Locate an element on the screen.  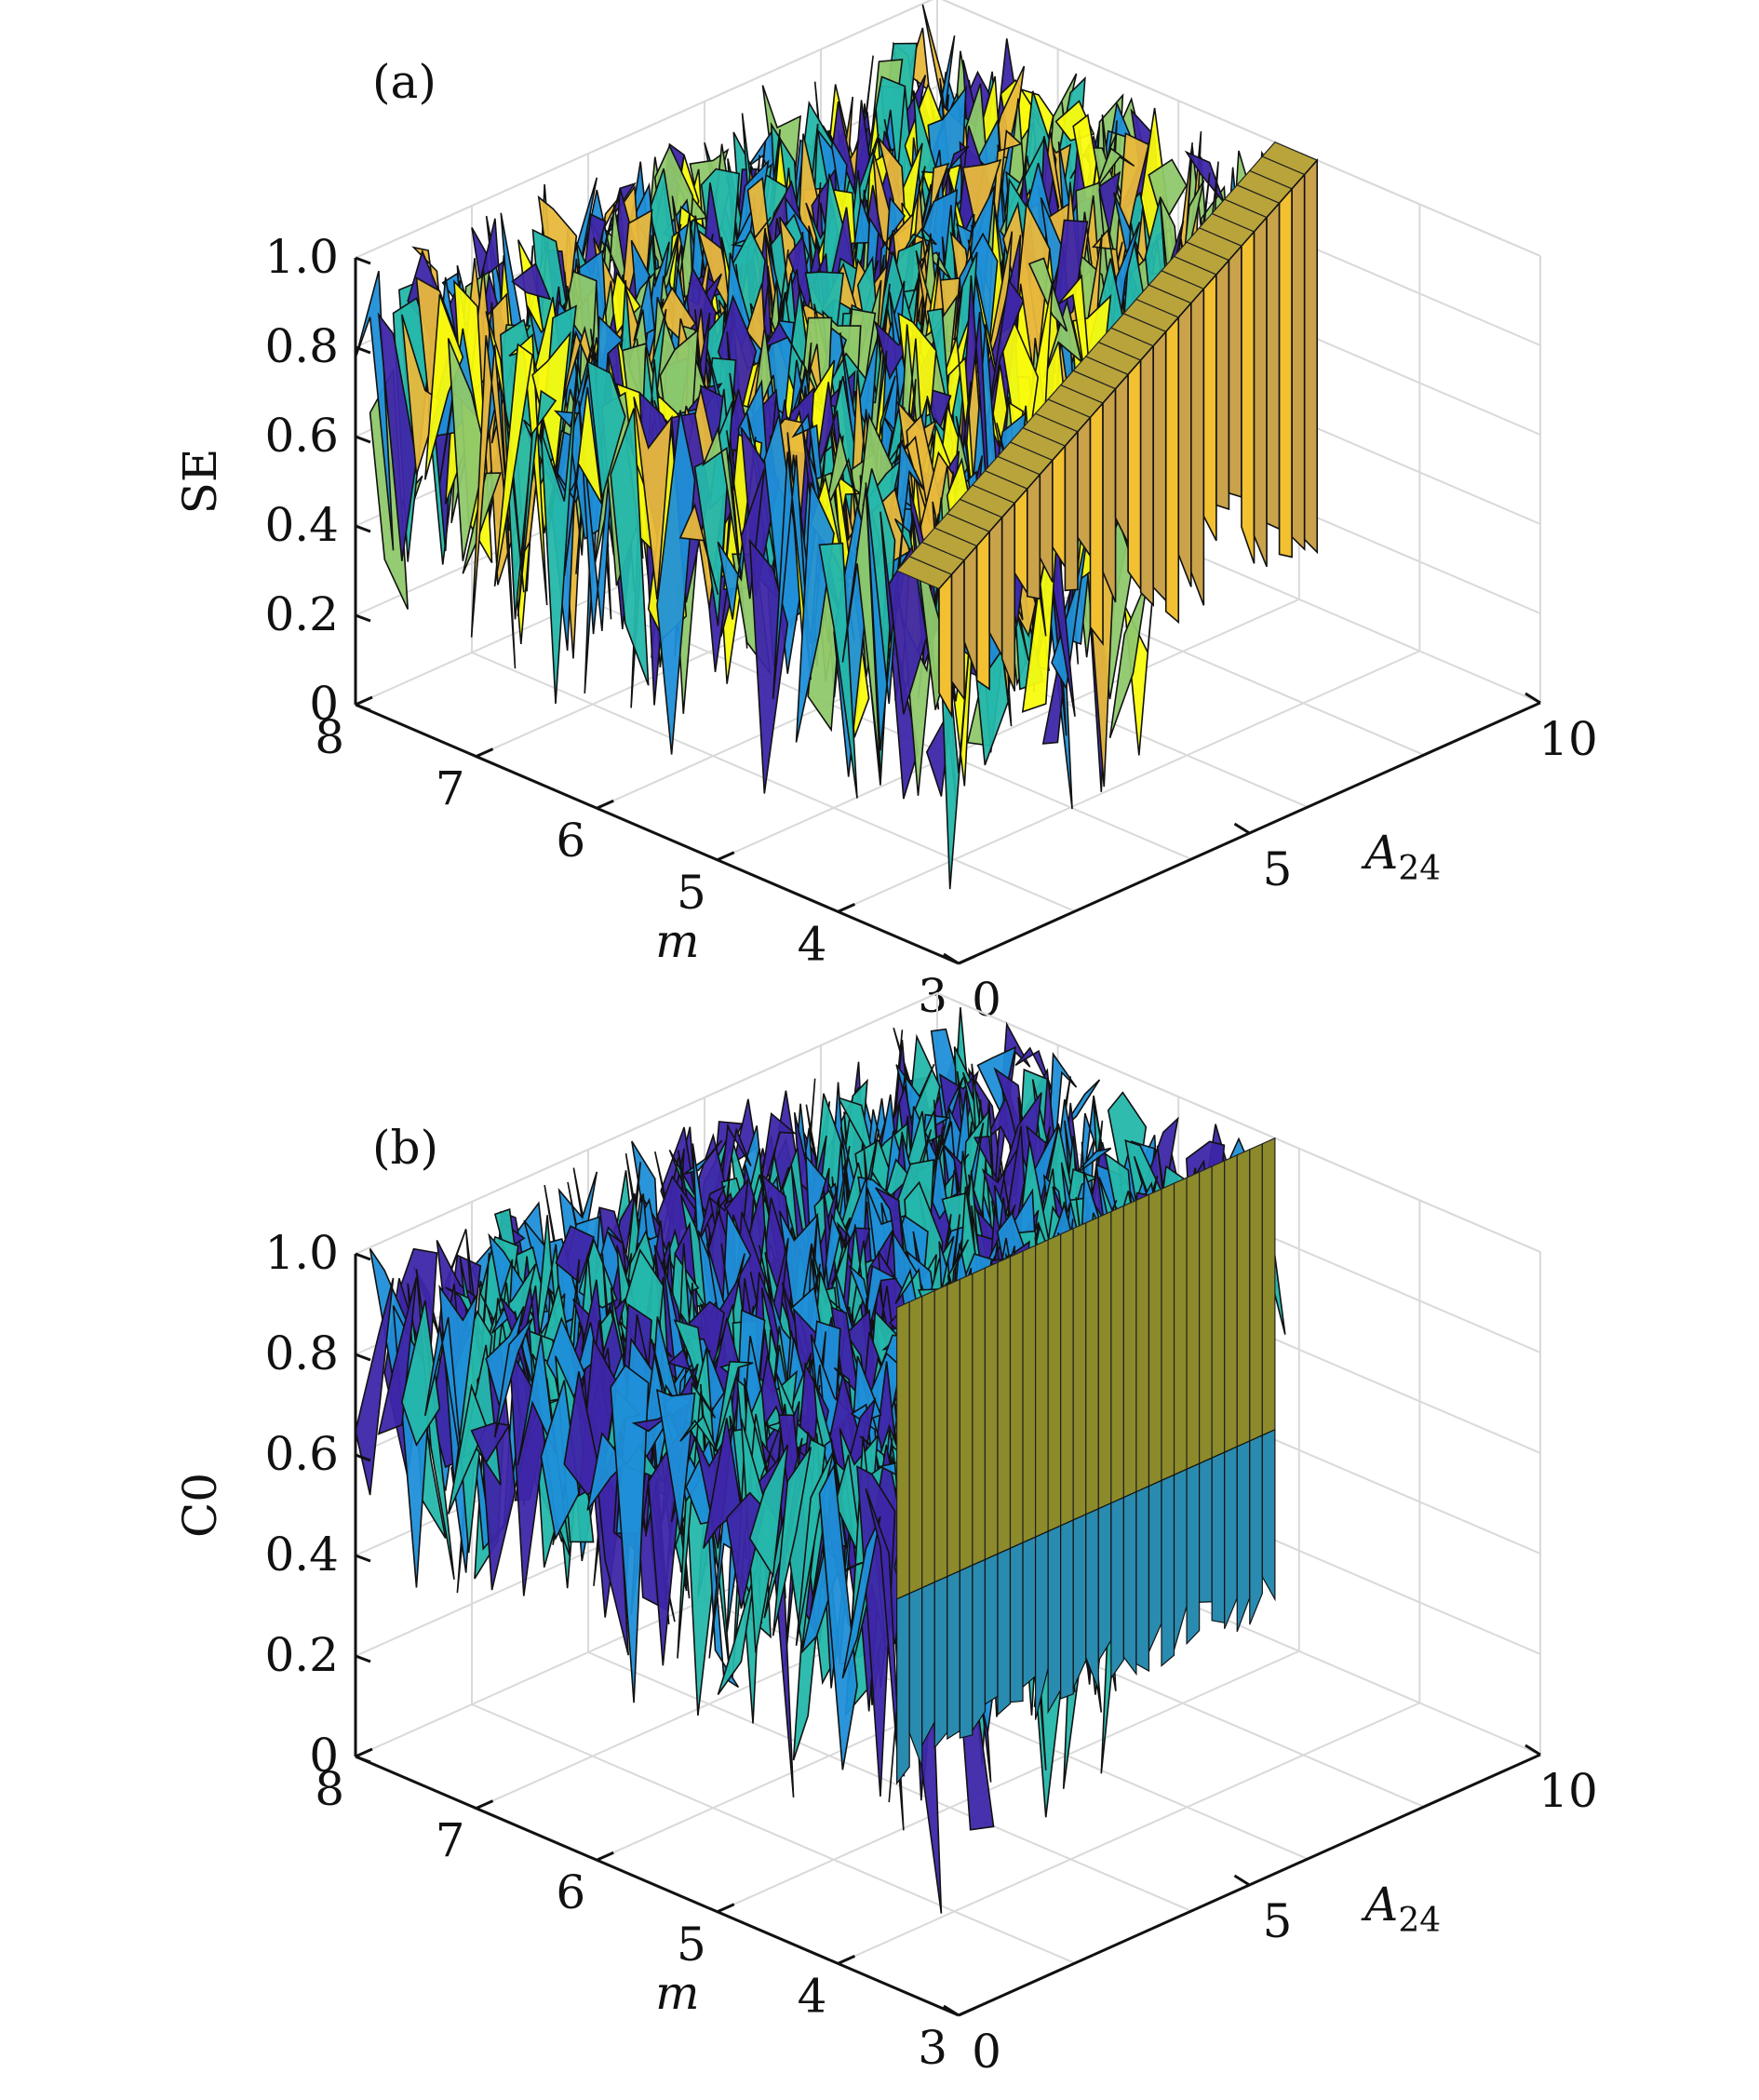
y-gridline is located at coordinates (1009, 1530).